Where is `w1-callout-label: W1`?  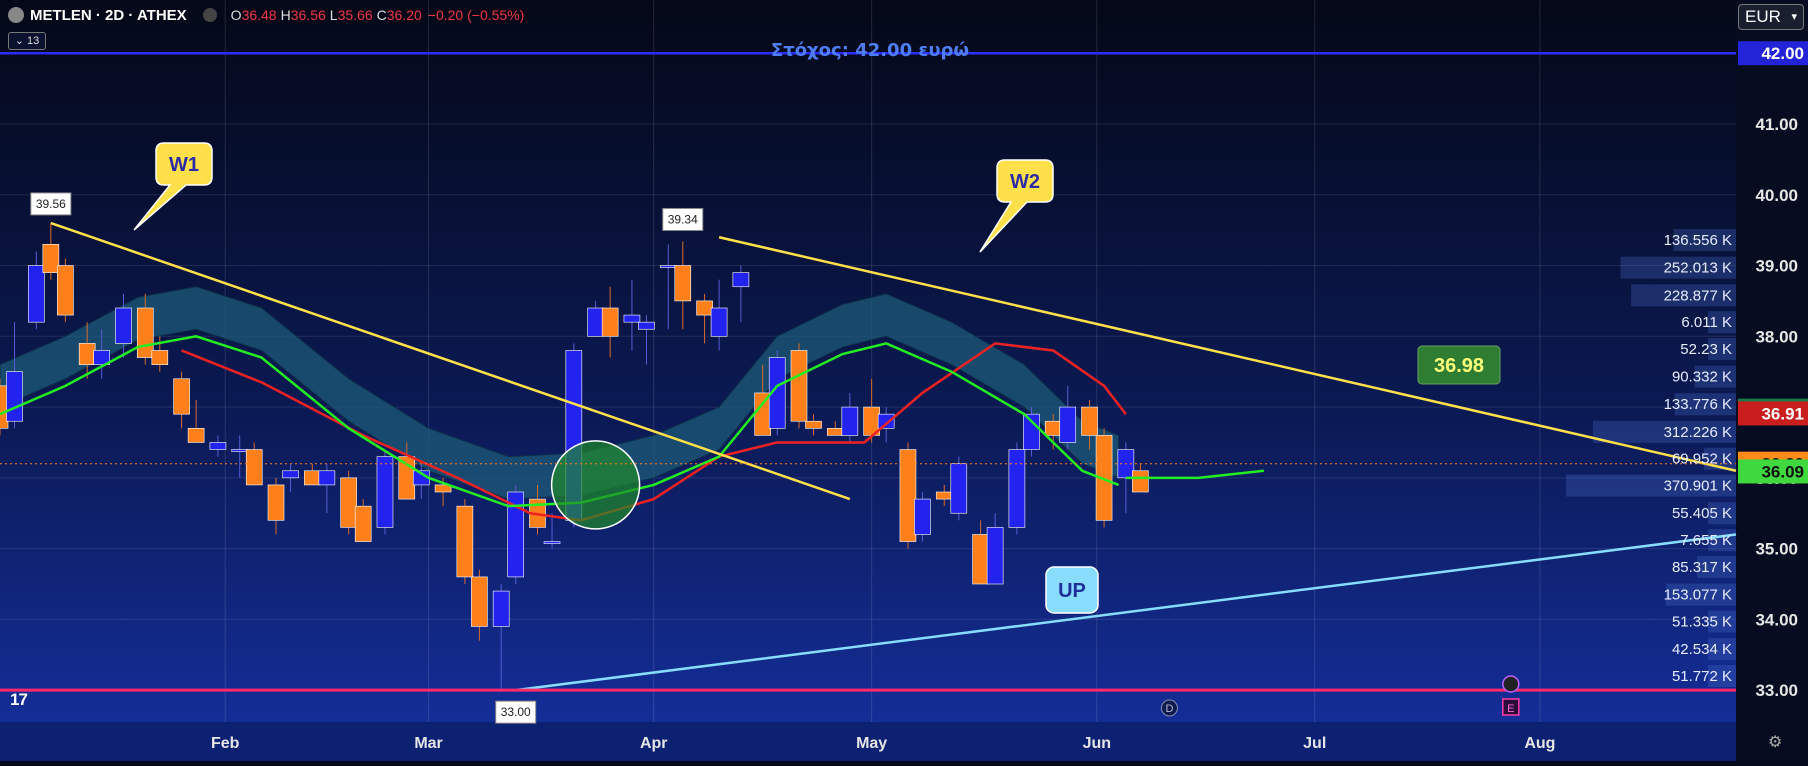 w1-callout-label: W1 is located at coordinates (184, 165).